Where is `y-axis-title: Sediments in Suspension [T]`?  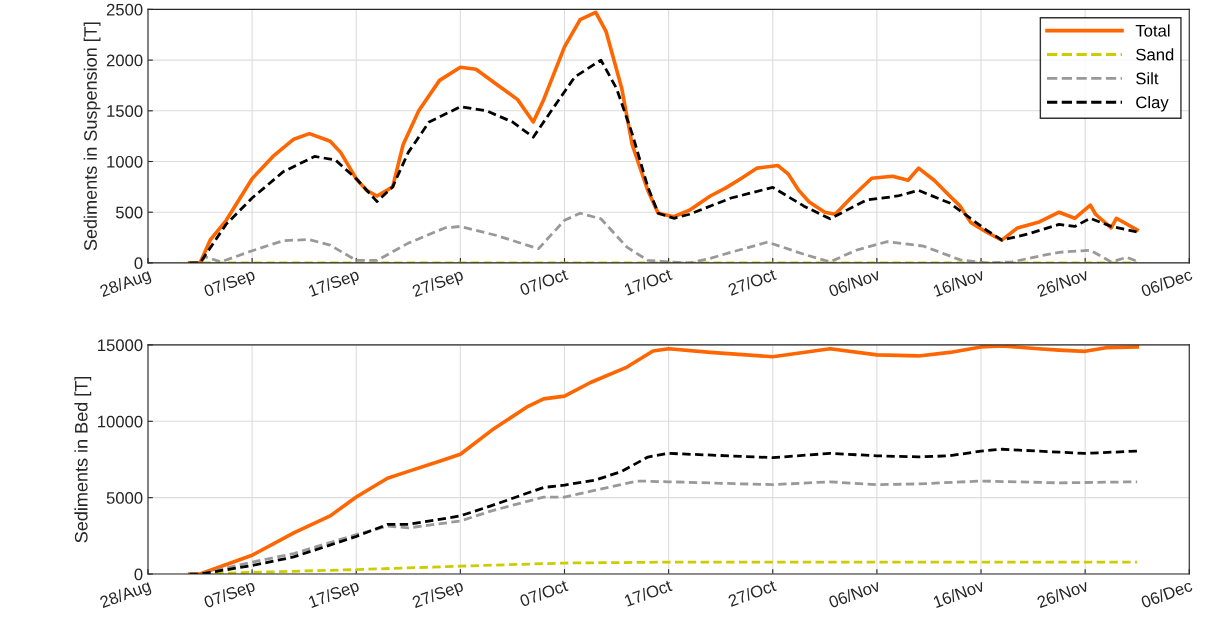 y-axis-title: Sediments in Suspension [T] is located at coordinates (92, 136).